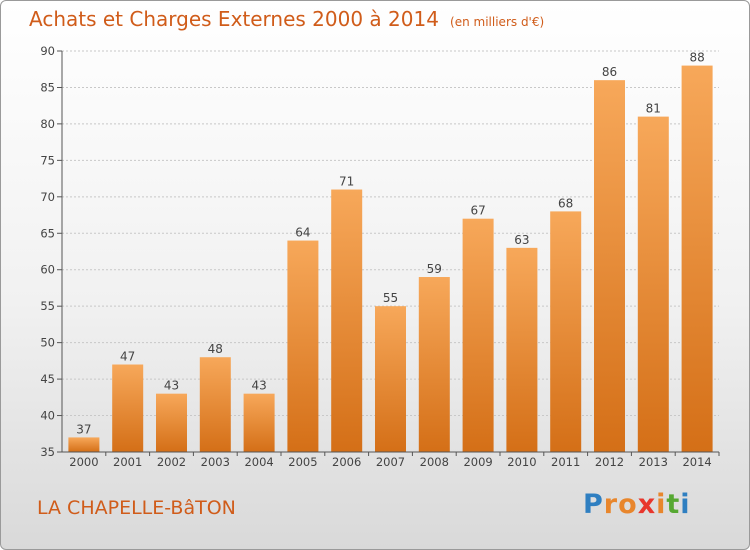  What do you see at coordinates (434, 269) in the screenshot?
I see `data-label: 59` at bounding box center [434, 269].